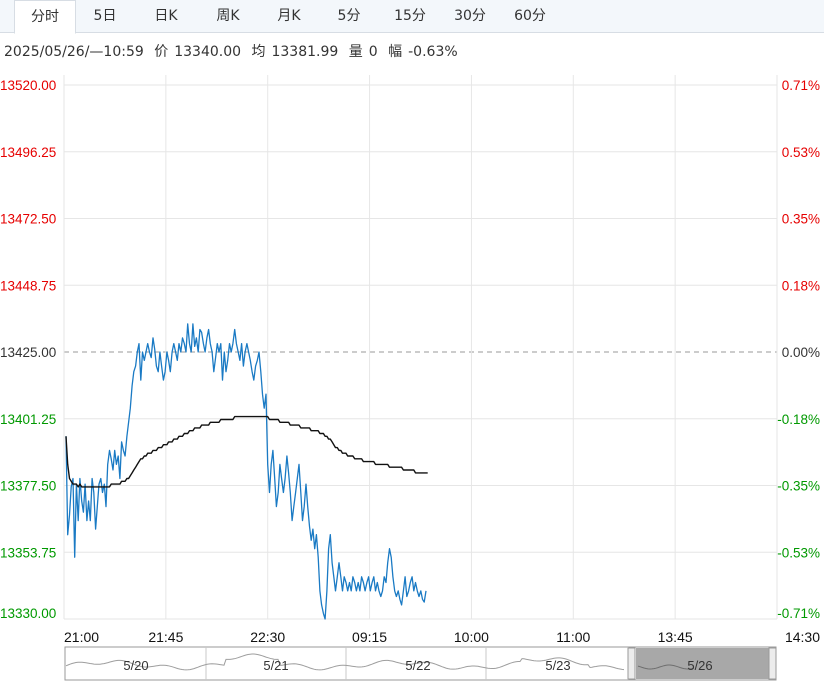 The width and height of the screenshot is (824, 684). What do you see at coordinates (798, 419) in the screenshot?
I see `pct-tick-label: -0.18%` at bounding box center [798, 419].